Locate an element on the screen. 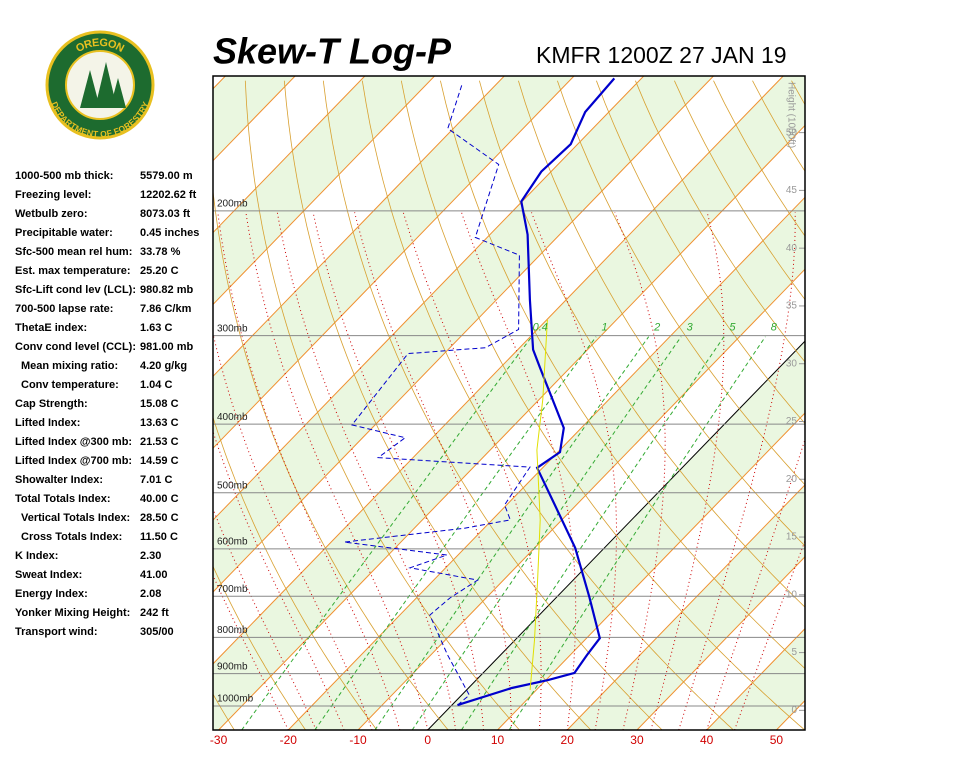  stat-label: Sfc-Lift cond lev (LCL): is located at coordinates (75, 290).